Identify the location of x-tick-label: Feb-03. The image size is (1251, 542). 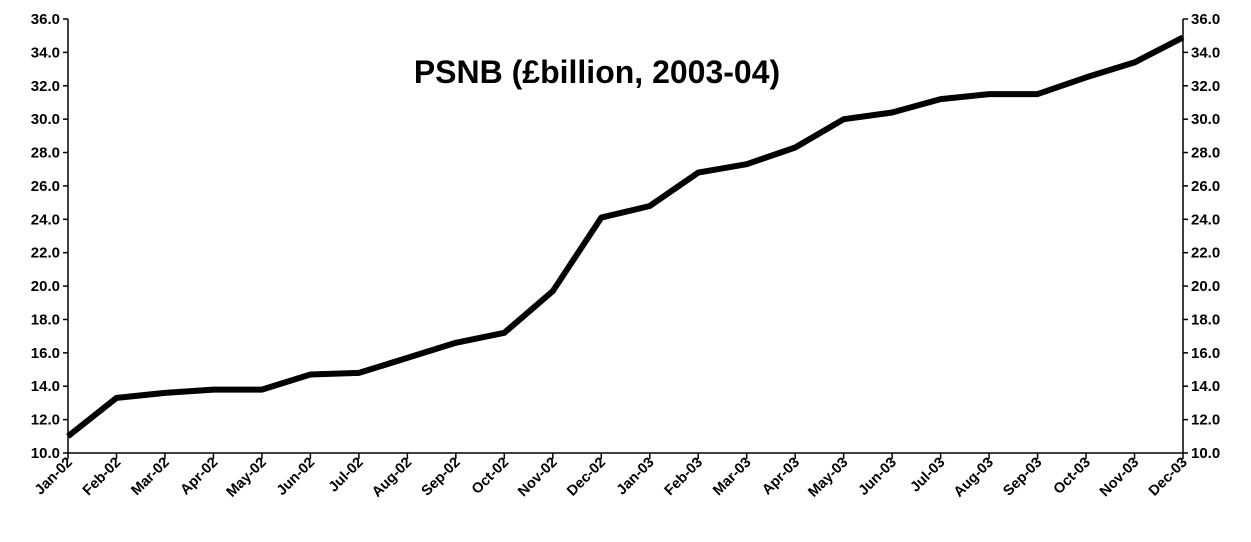
(684, 477).